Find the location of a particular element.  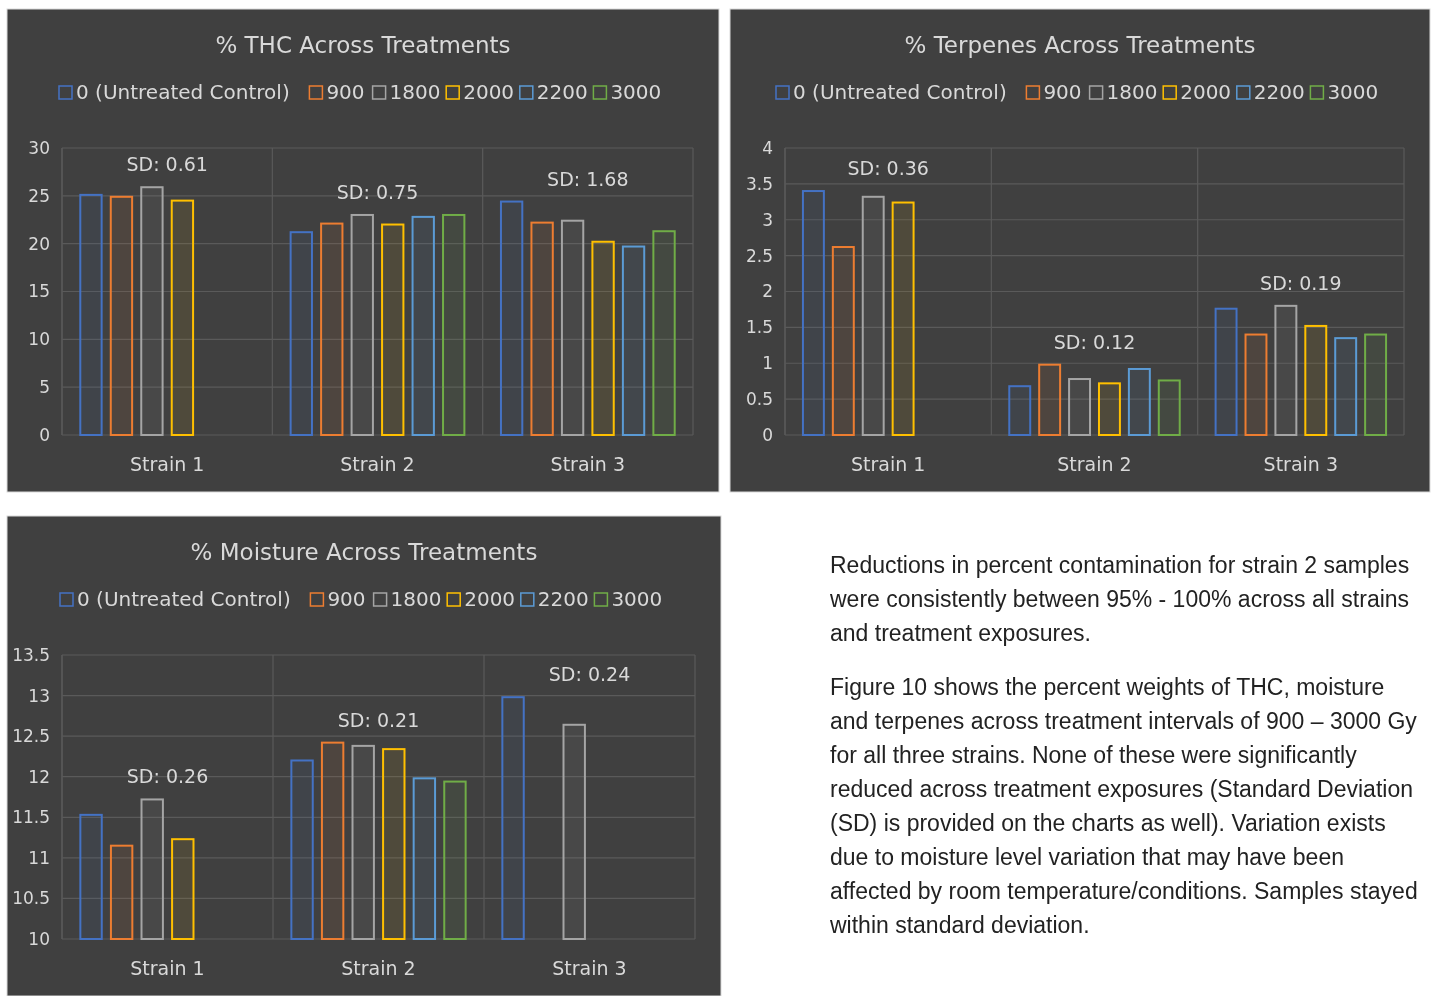

y-tick-label: 1 is located at coordinates (767, 363).